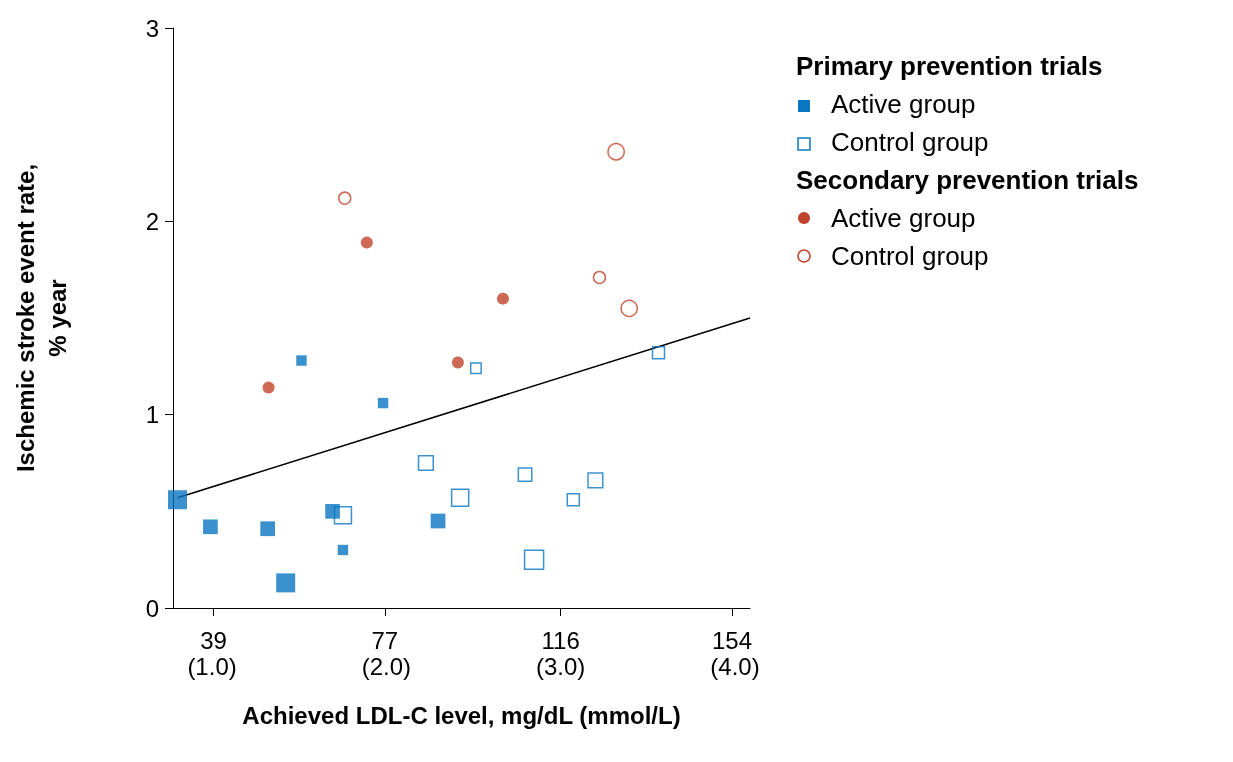 This screenshot has width=1233, height=762. I want to click on x-tick-label: 154, so click(731, 640).